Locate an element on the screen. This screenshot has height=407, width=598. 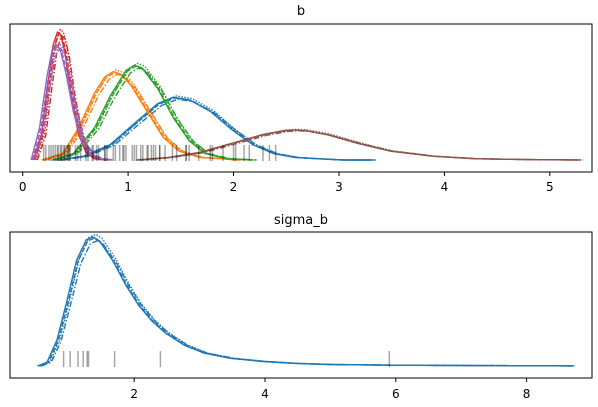
panel-b-rug is located at coordinates (159, 153).